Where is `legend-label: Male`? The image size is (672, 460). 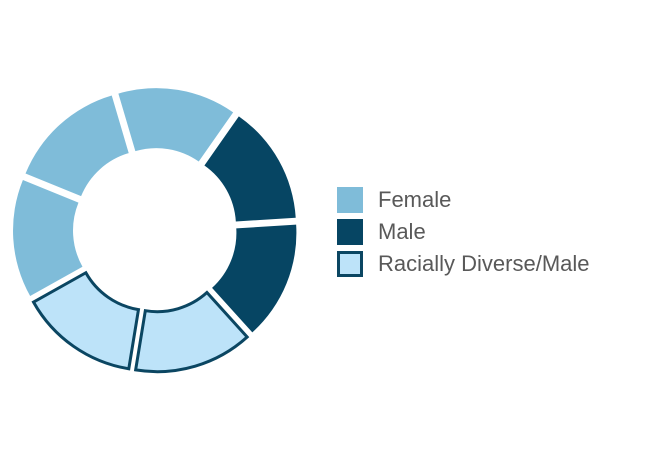 legend-label: Male is located at coordinates (402, 231).